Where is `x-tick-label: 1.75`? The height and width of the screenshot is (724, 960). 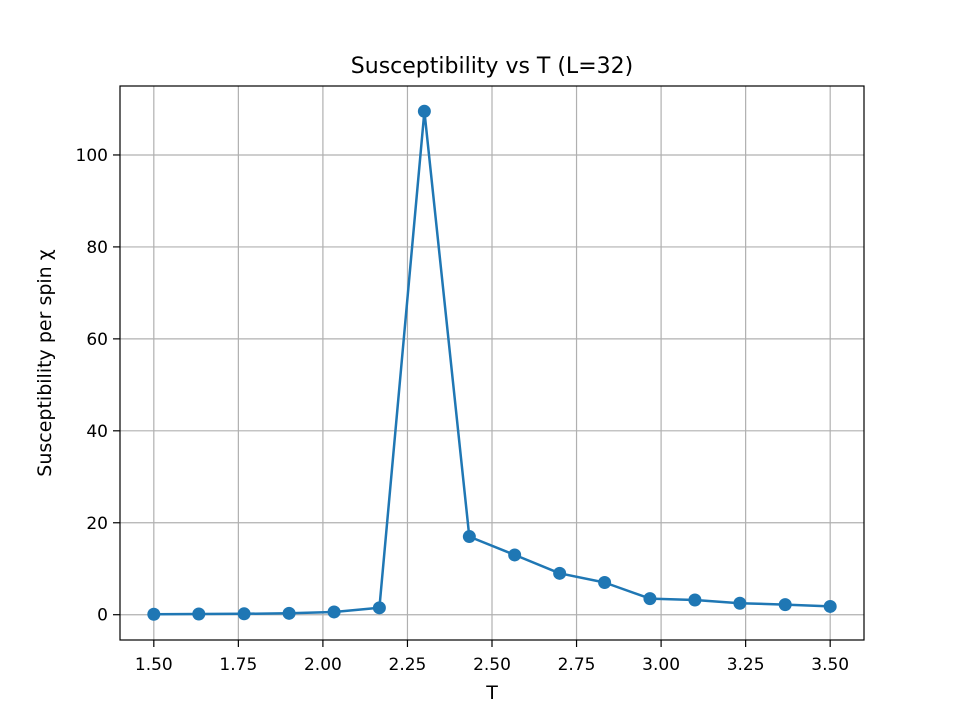
x-tick-label: 1.75 is located at coordinates (238, 665).